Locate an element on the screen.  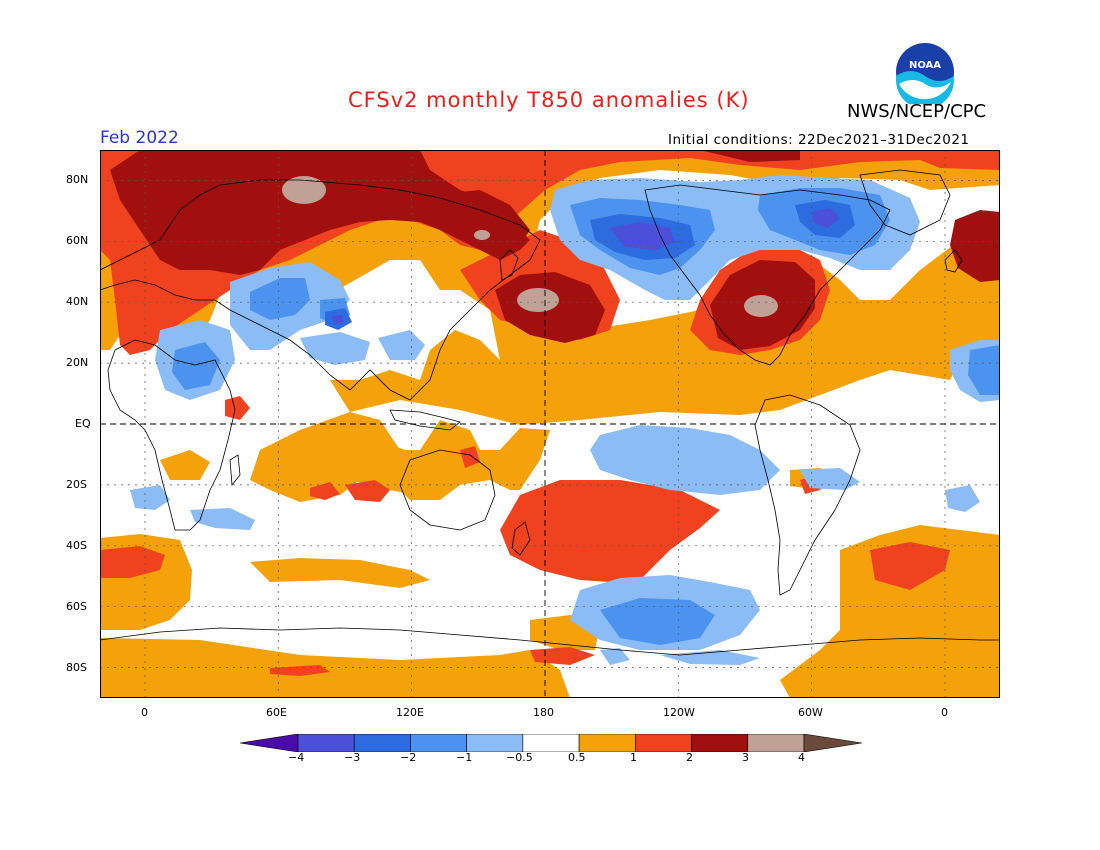
colorbar is located at coordinates (551, 743).